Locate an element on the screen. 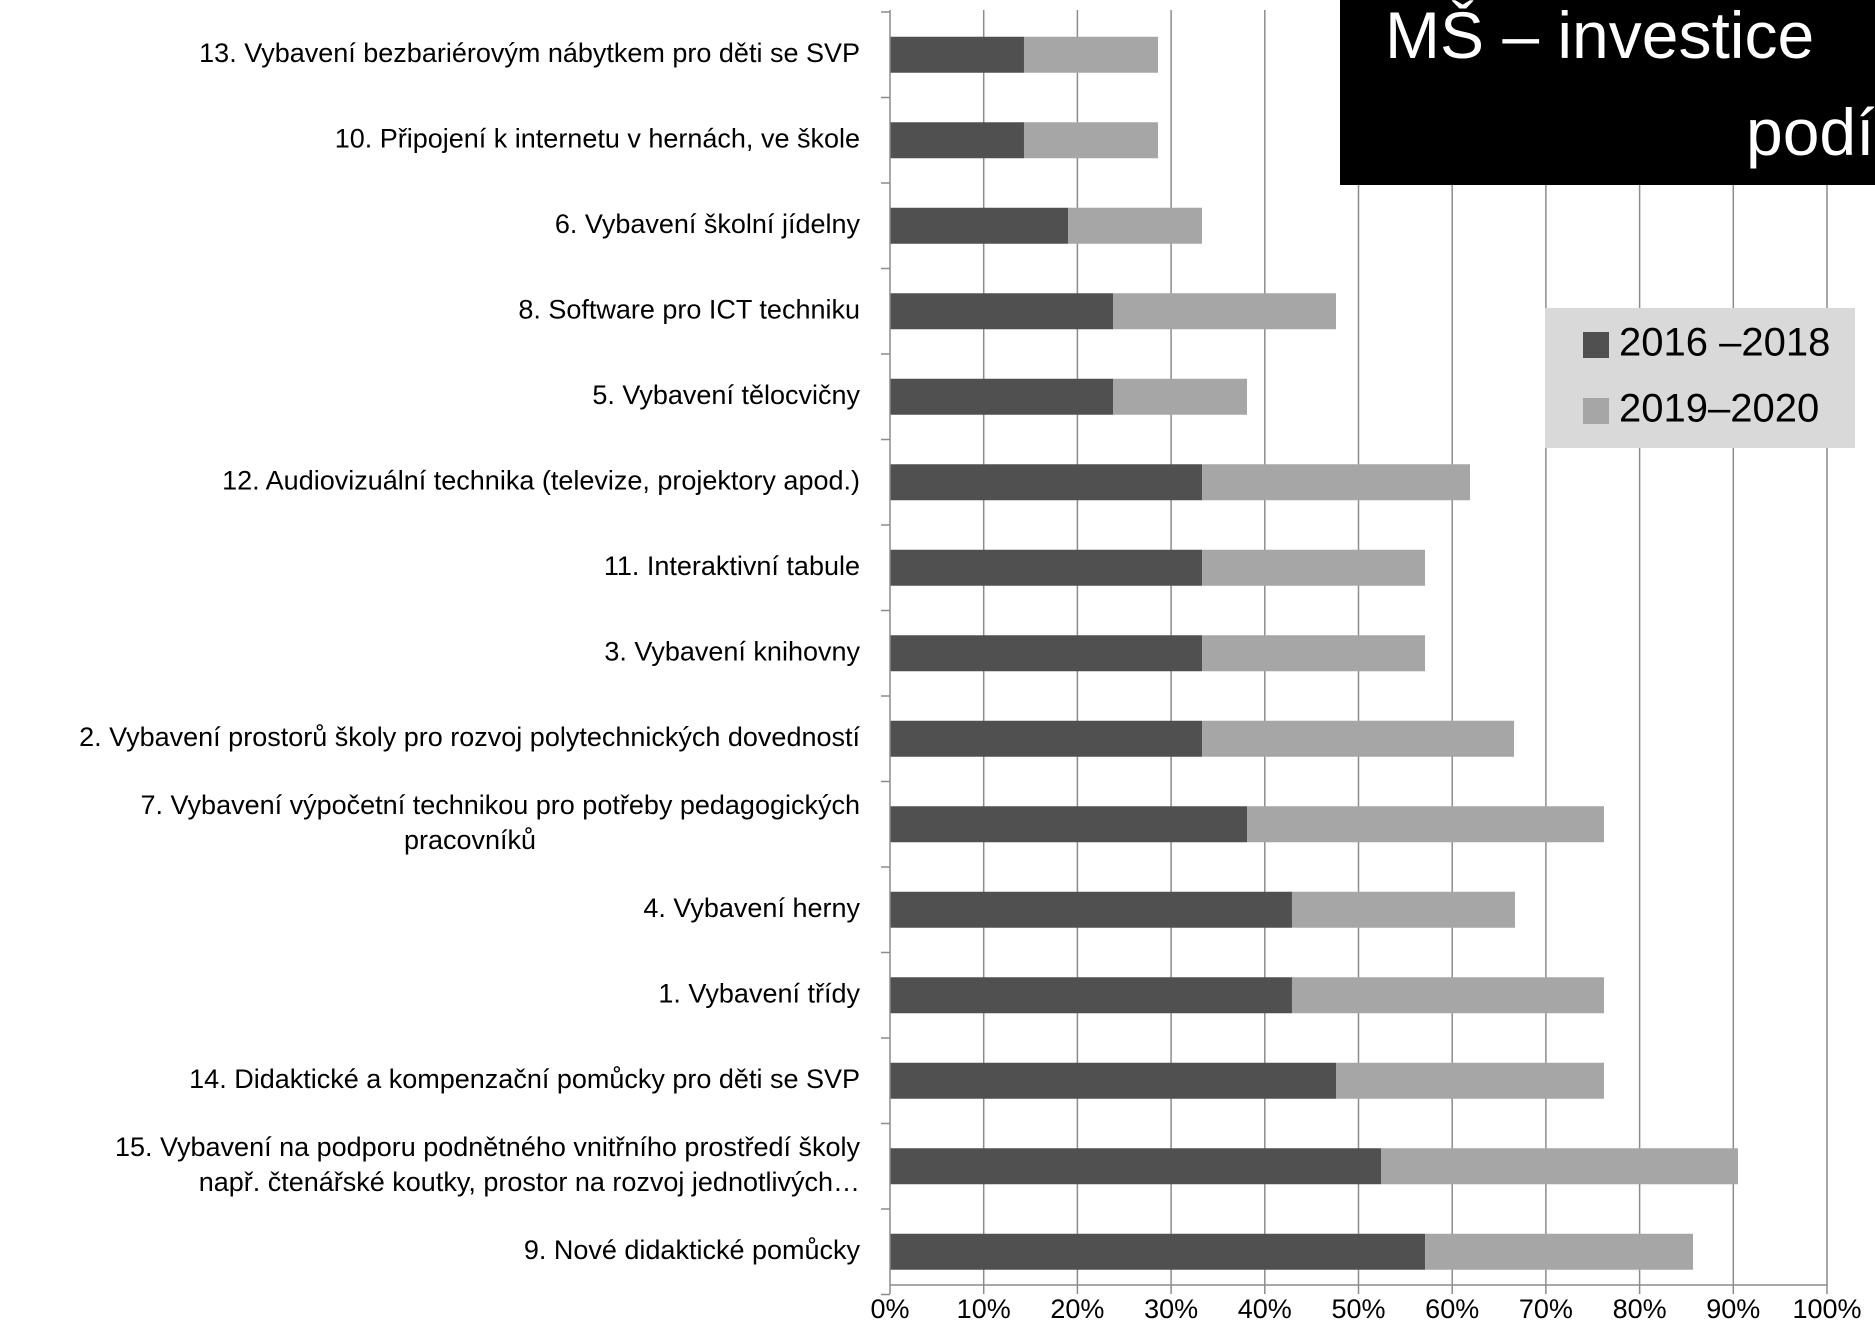 The width and height of the screenshot is (1875, 1343). chart-title-line: MŠ – investice is located at coordinates (1599, 36).